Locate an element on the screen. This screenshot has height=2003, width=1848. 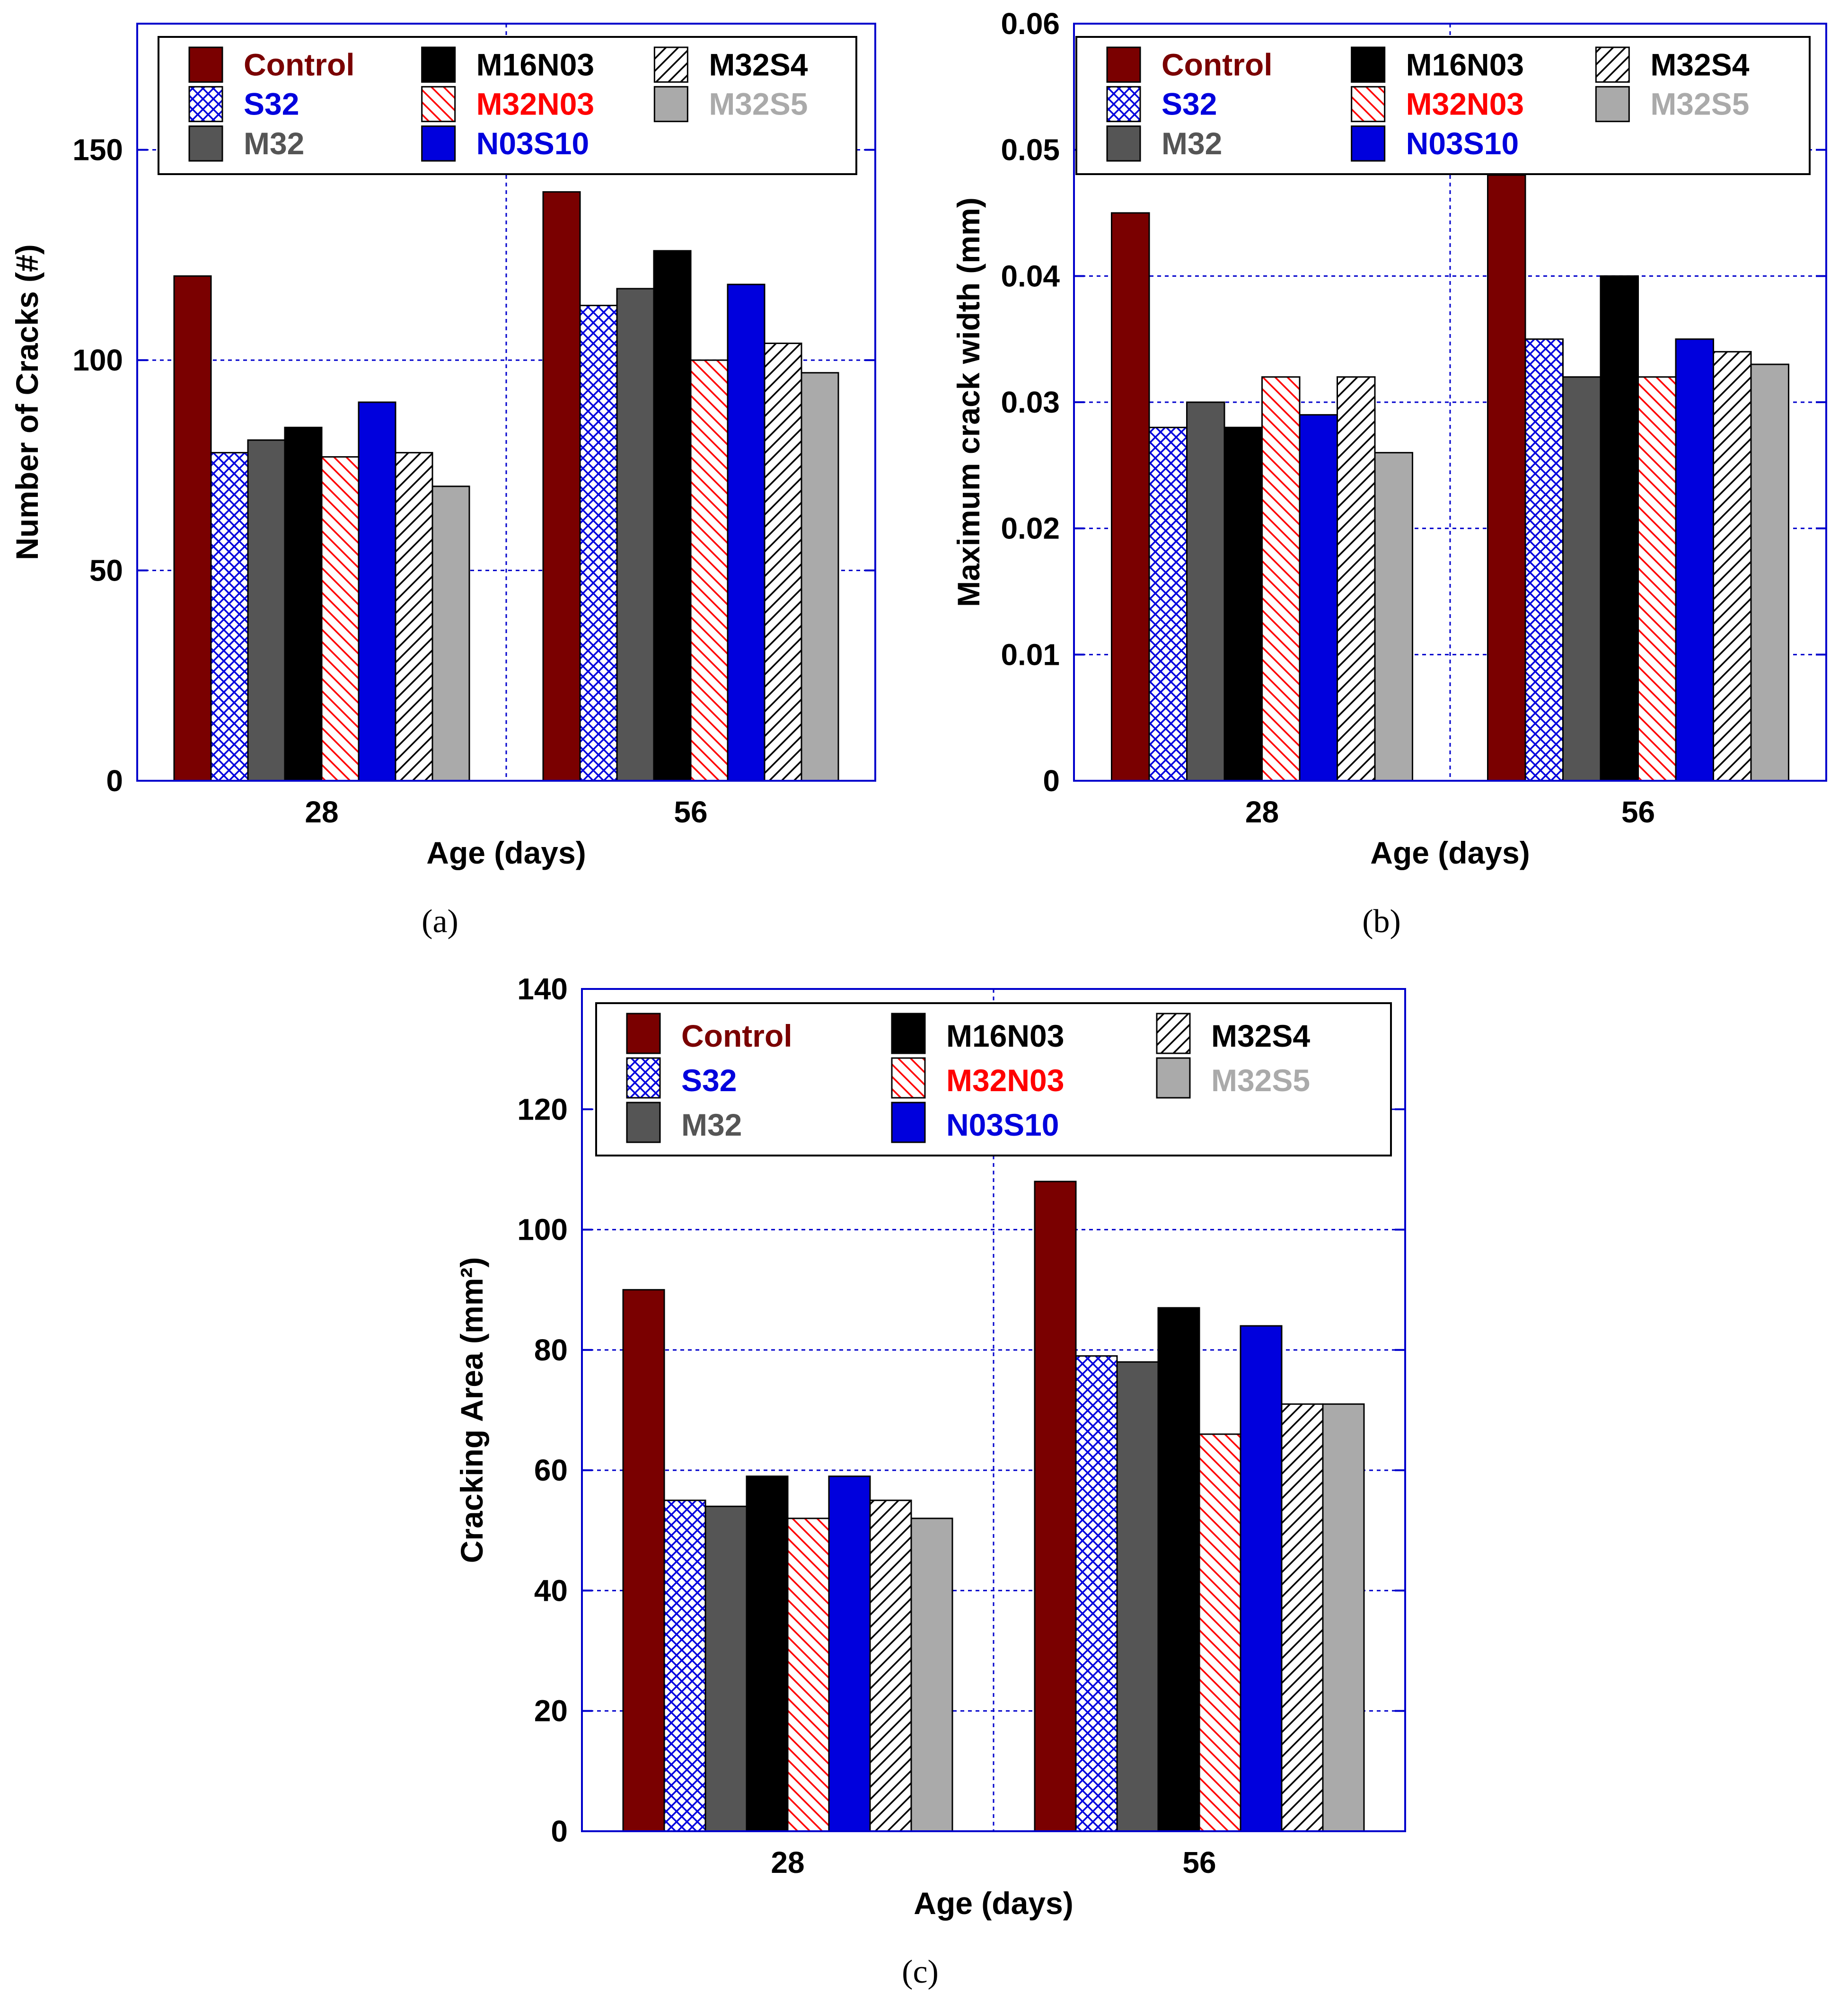
y-axis-title: Number of Cracks (#) is located at coordinates (27, 402).